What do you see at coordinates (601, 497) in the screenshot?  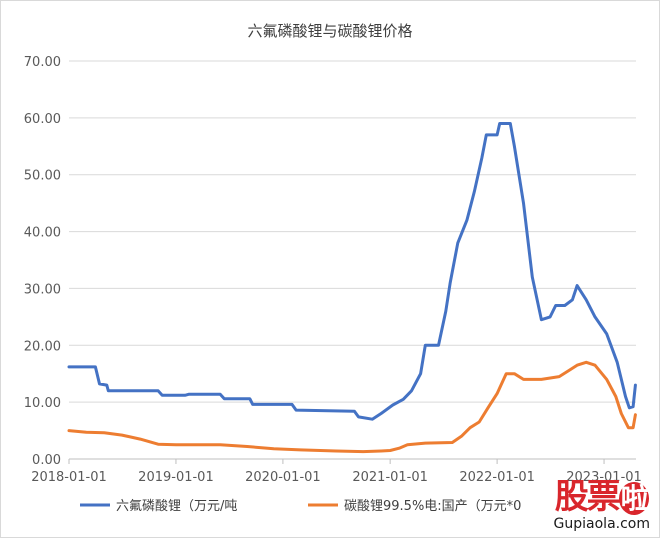 I see `watermark-logo: 股票啦` at bounding box center [601, 497].